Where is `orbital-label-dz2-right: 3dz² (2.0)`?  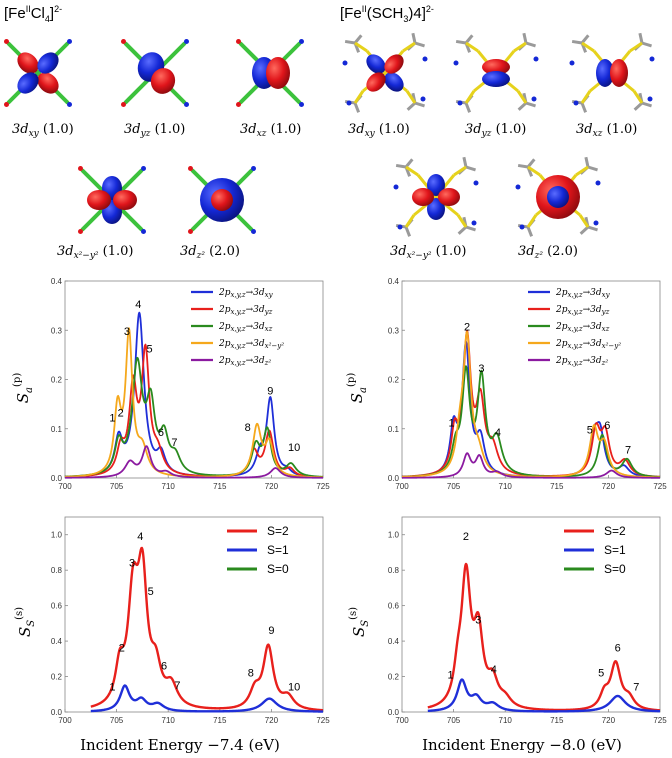 orbital-label-dz2-right: 3dz² (2.0) is located at coordinates (548, 252).